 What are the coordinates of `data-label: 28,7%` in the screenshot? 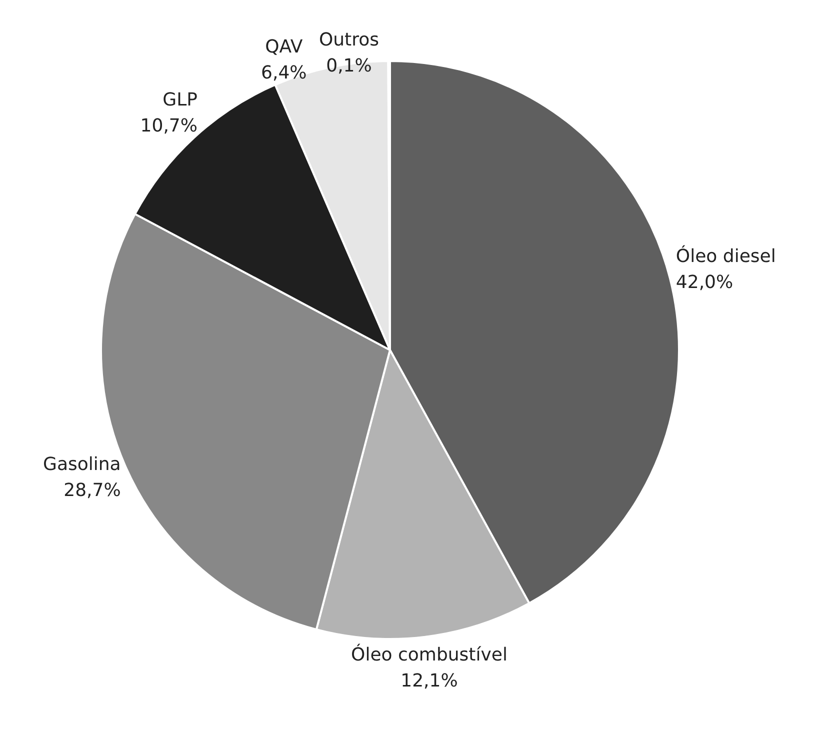 It's located at (92, 491).